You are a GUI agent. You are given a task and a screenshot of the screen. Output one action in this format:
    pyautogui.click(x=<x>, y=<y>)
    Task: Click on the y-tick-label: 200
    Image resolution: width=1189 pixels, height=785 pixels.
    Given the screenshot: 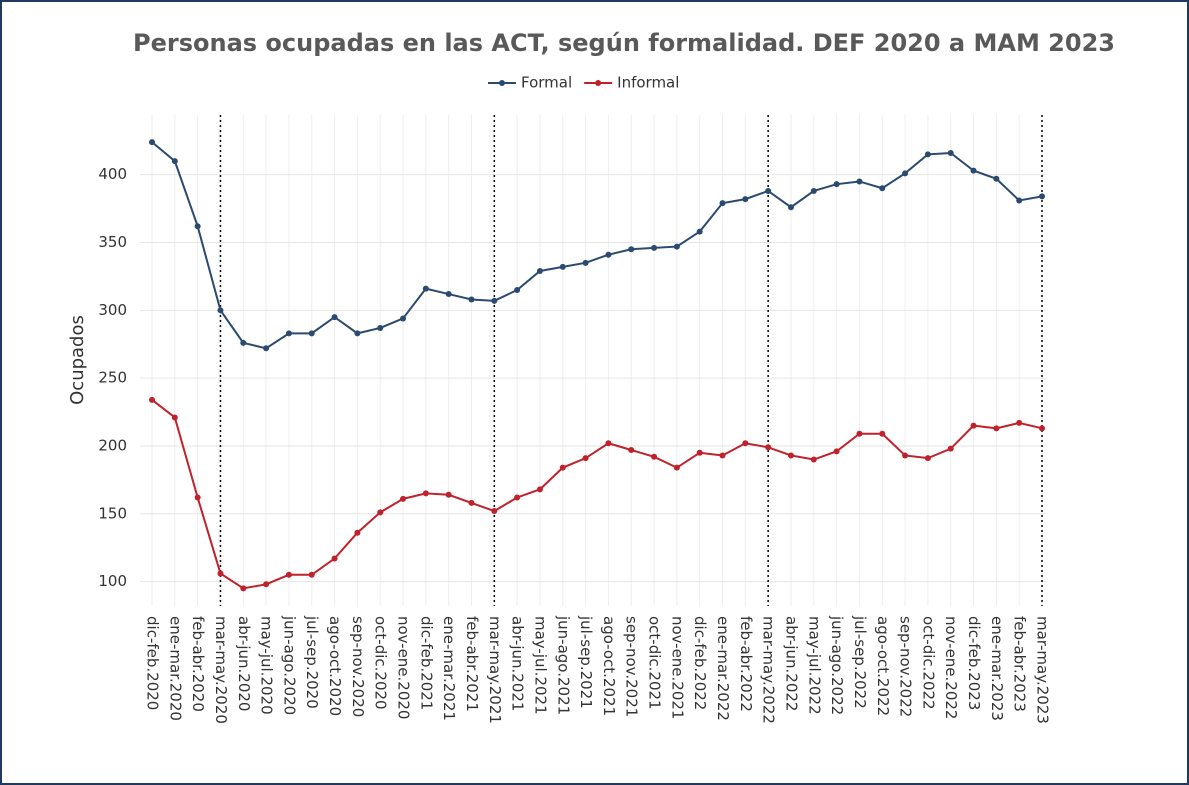 What is the action you would take?
    pyautogui.click(x=112, y=445)
    